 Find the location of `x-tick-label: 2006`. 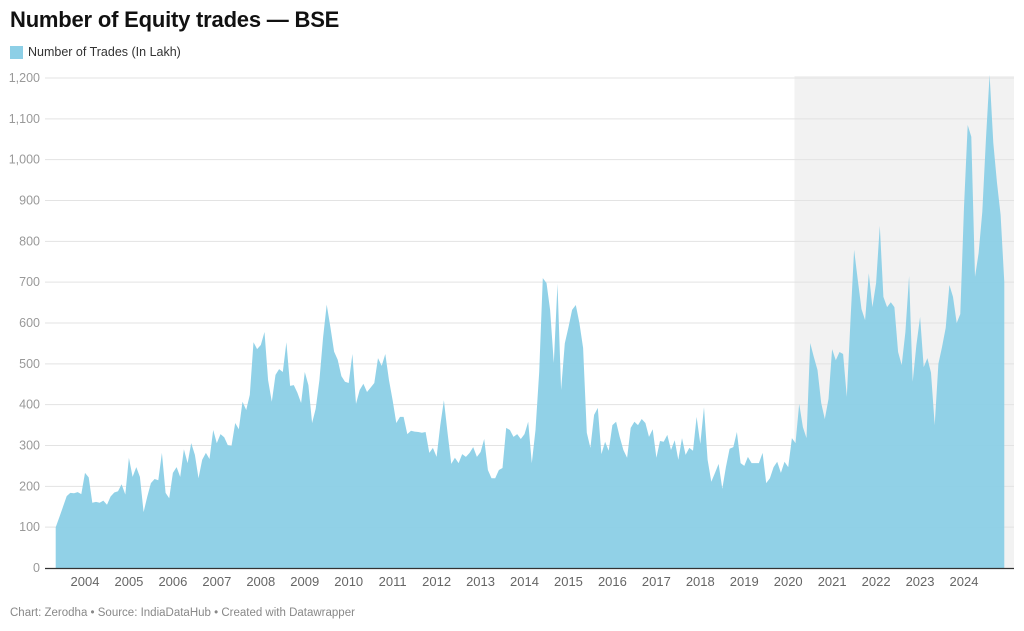

x-tick-label: 2006 is located at coordinates (172, 581).